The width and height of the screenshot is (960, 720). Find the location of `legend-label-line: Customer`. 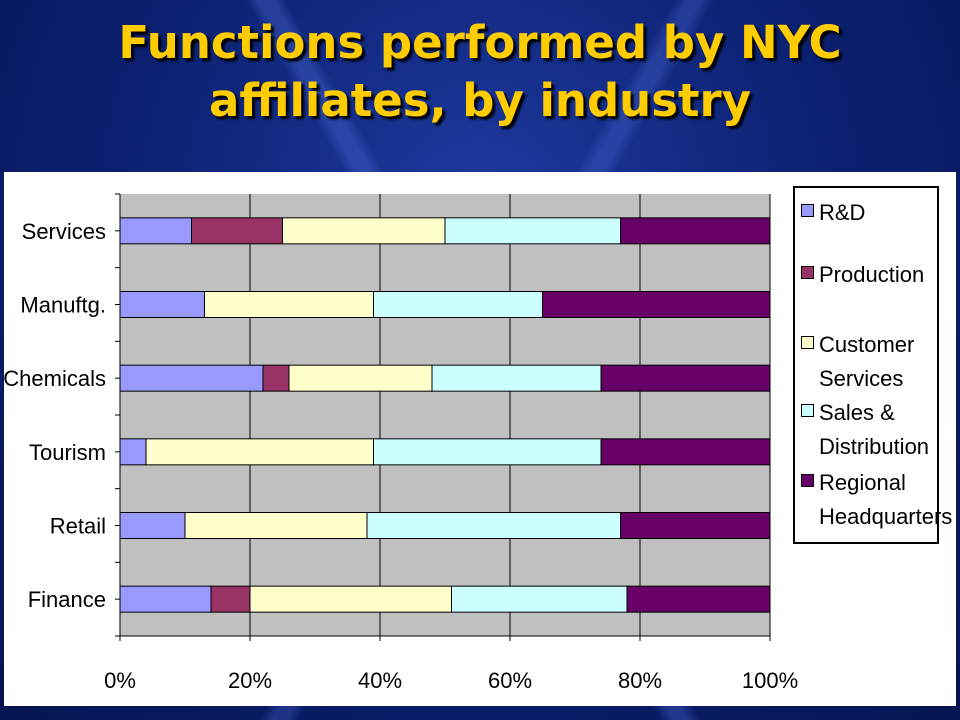

legend-label-line: Customer is located at coordinates (867, 344).